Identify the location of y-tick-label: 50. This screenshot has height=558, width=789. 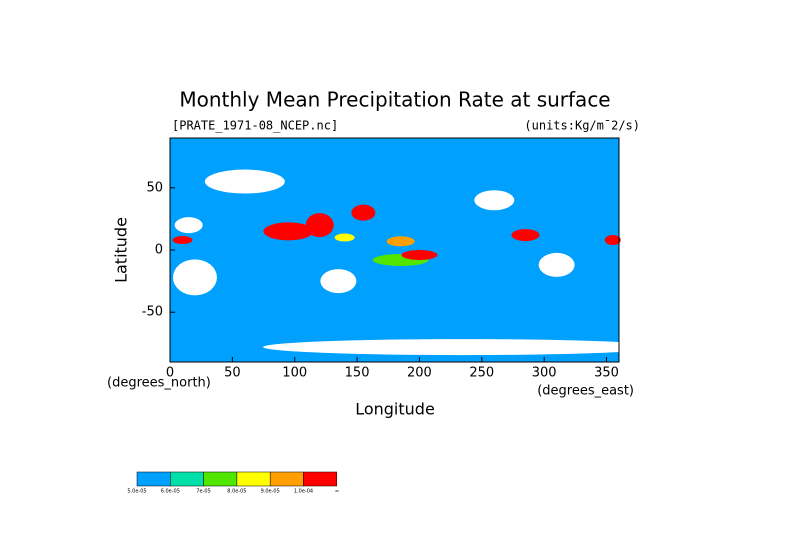
(154, 187).